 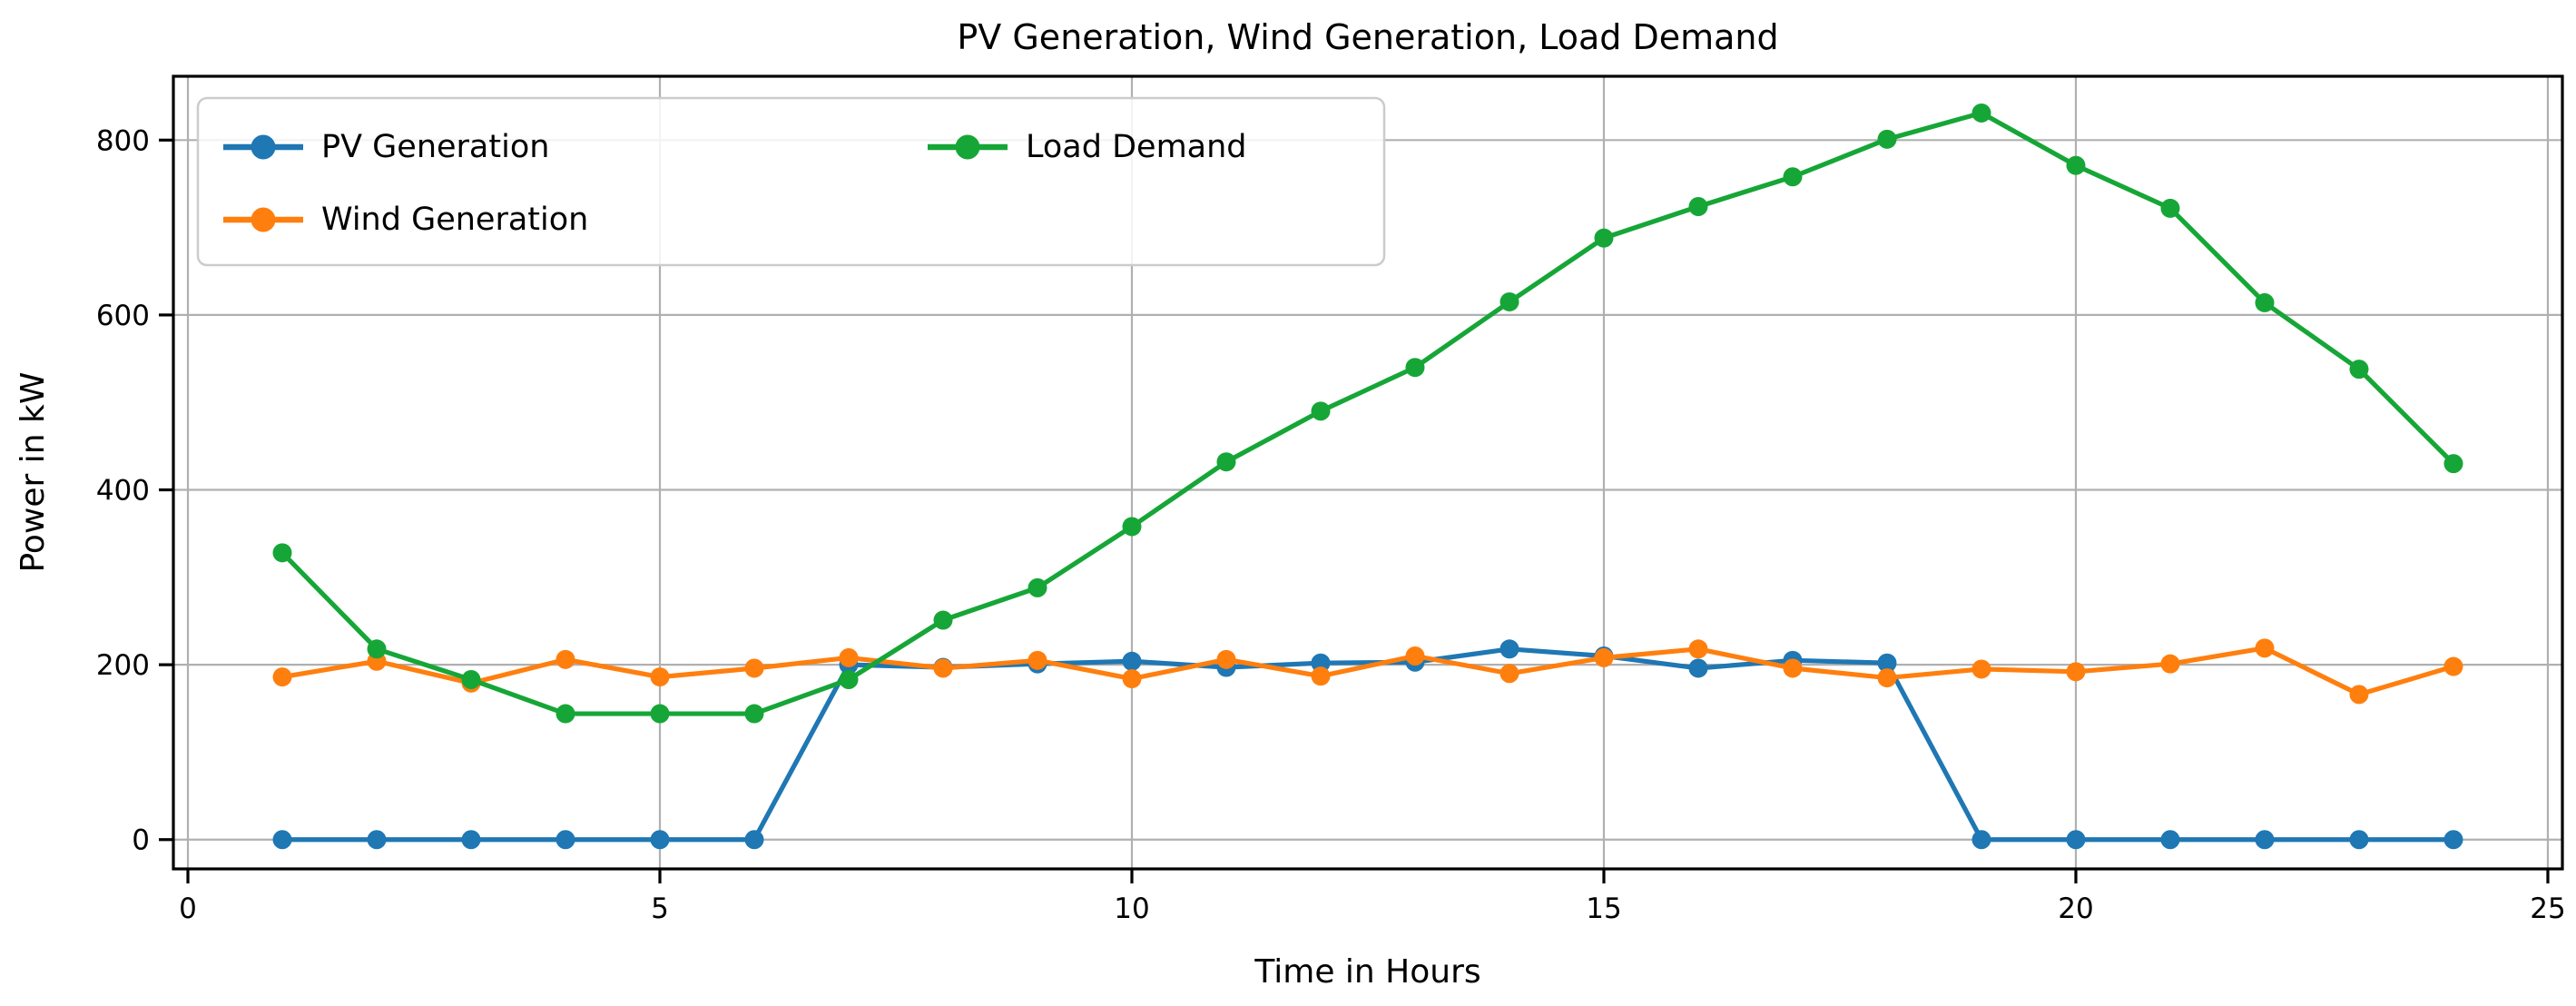 I want to click on y-tick-label: 400, so click(x=123, y=492).